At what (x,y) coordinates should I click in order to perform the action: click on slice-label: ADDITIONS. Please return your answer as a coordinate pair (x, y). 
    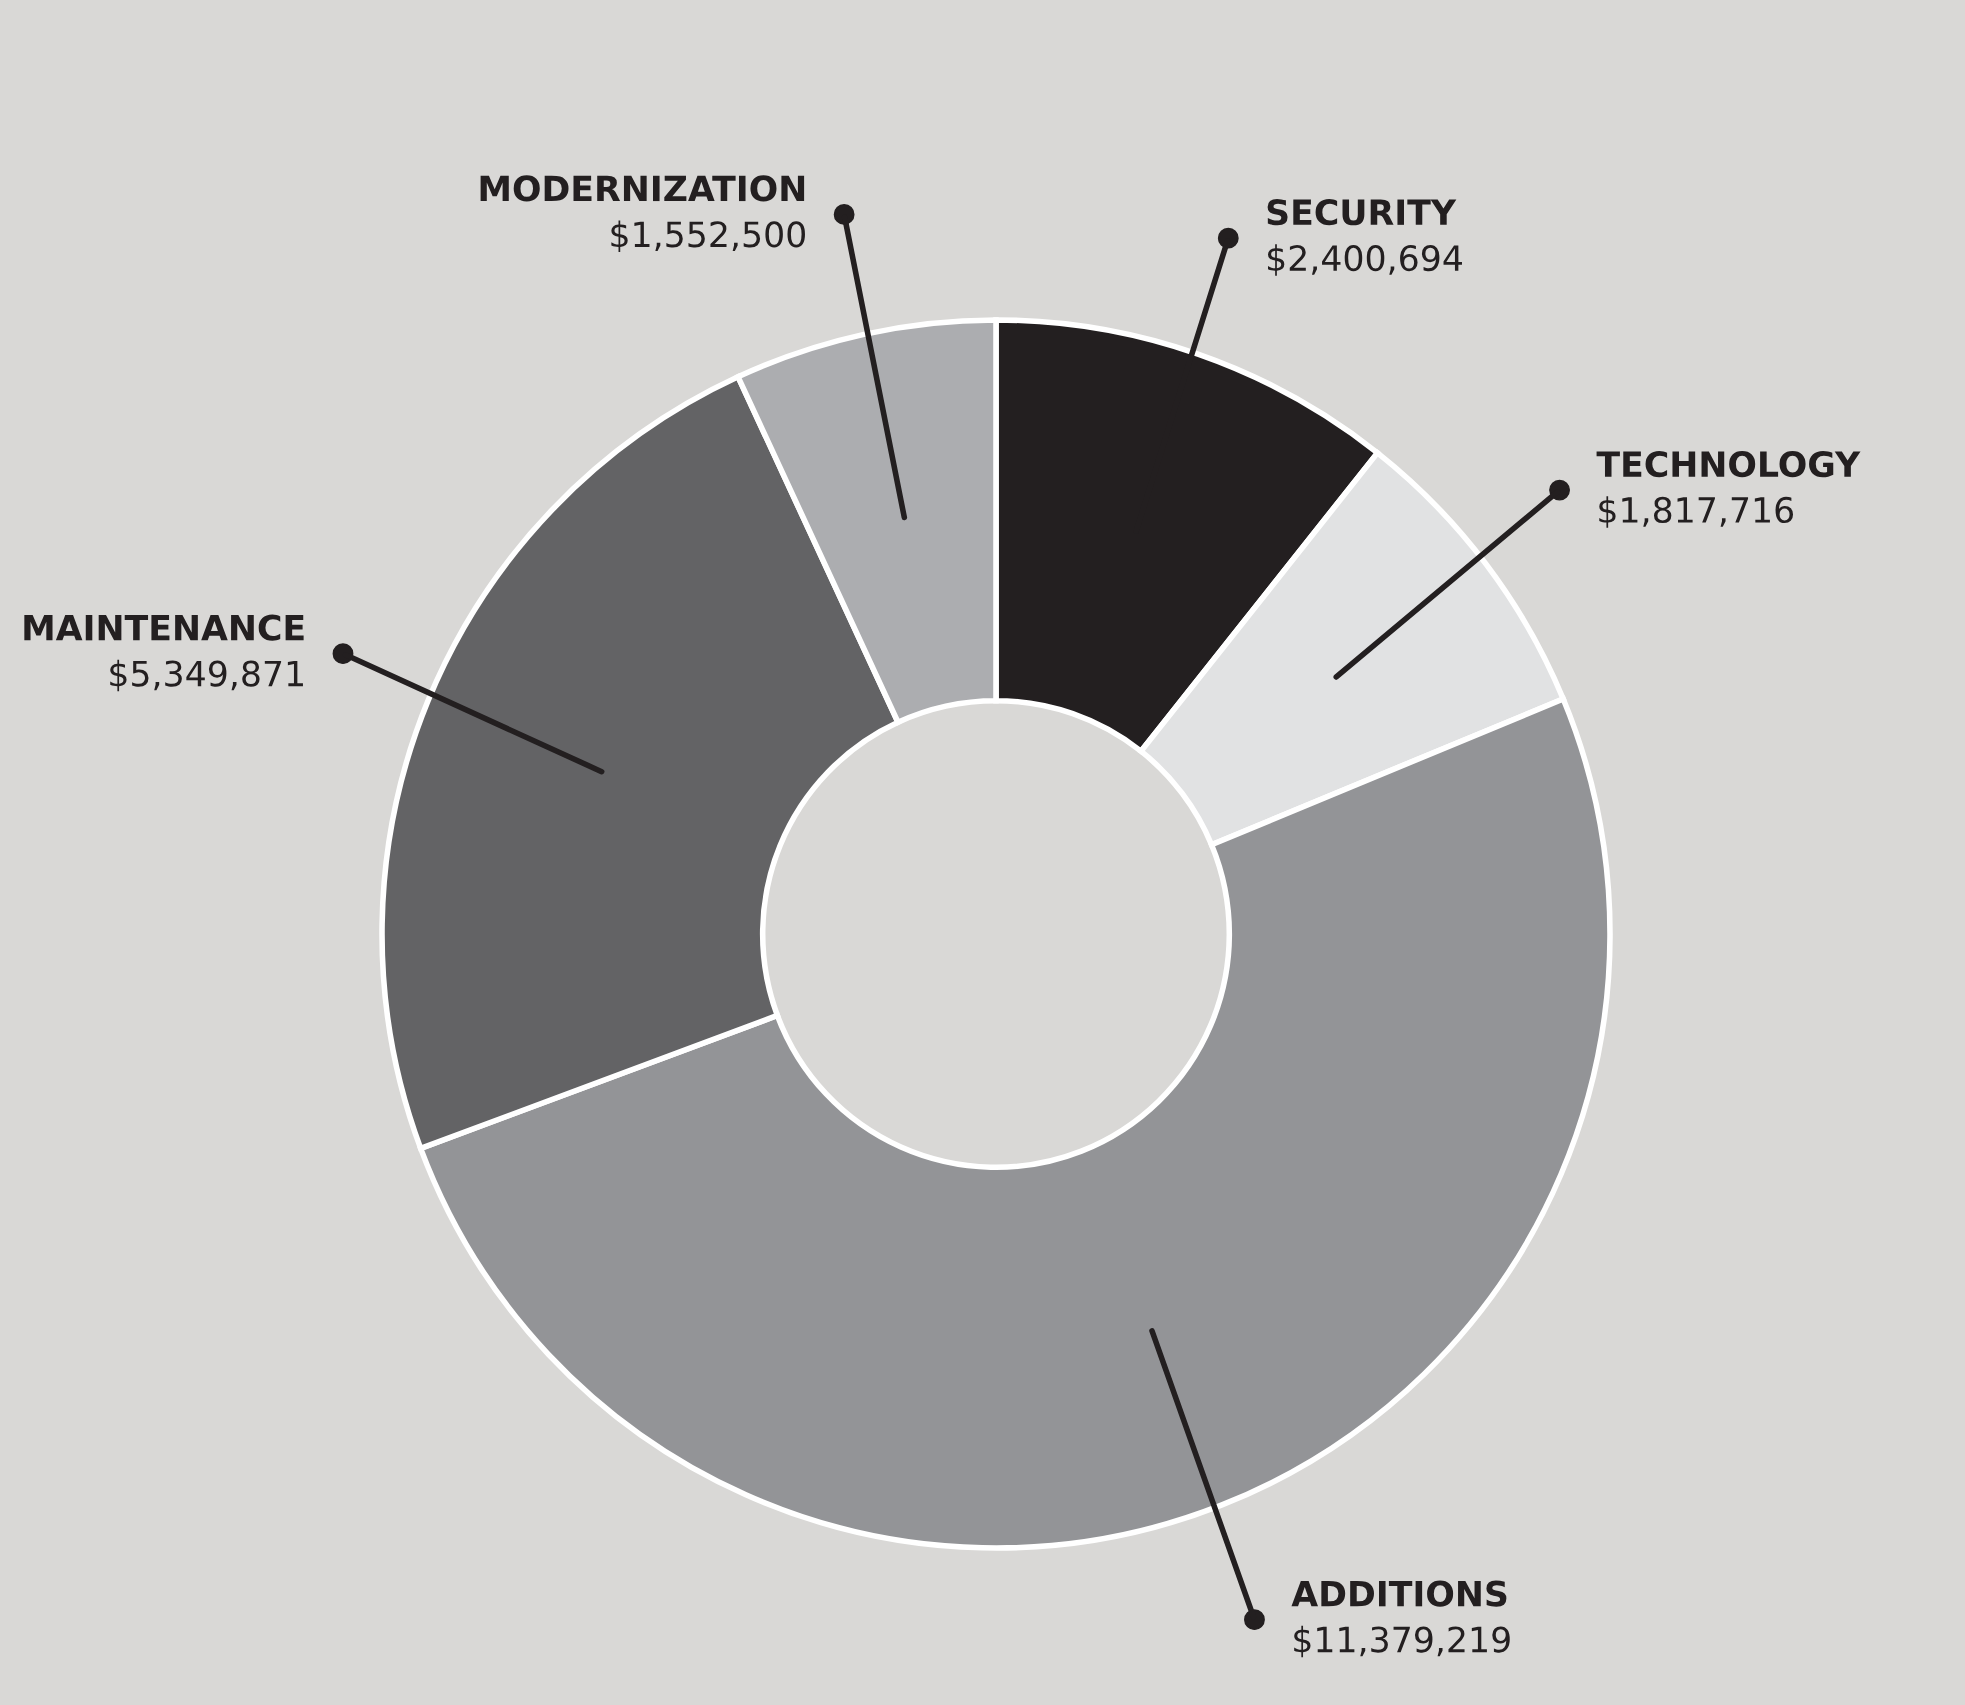
    Looking at the image, I should click on (1399, 1593).